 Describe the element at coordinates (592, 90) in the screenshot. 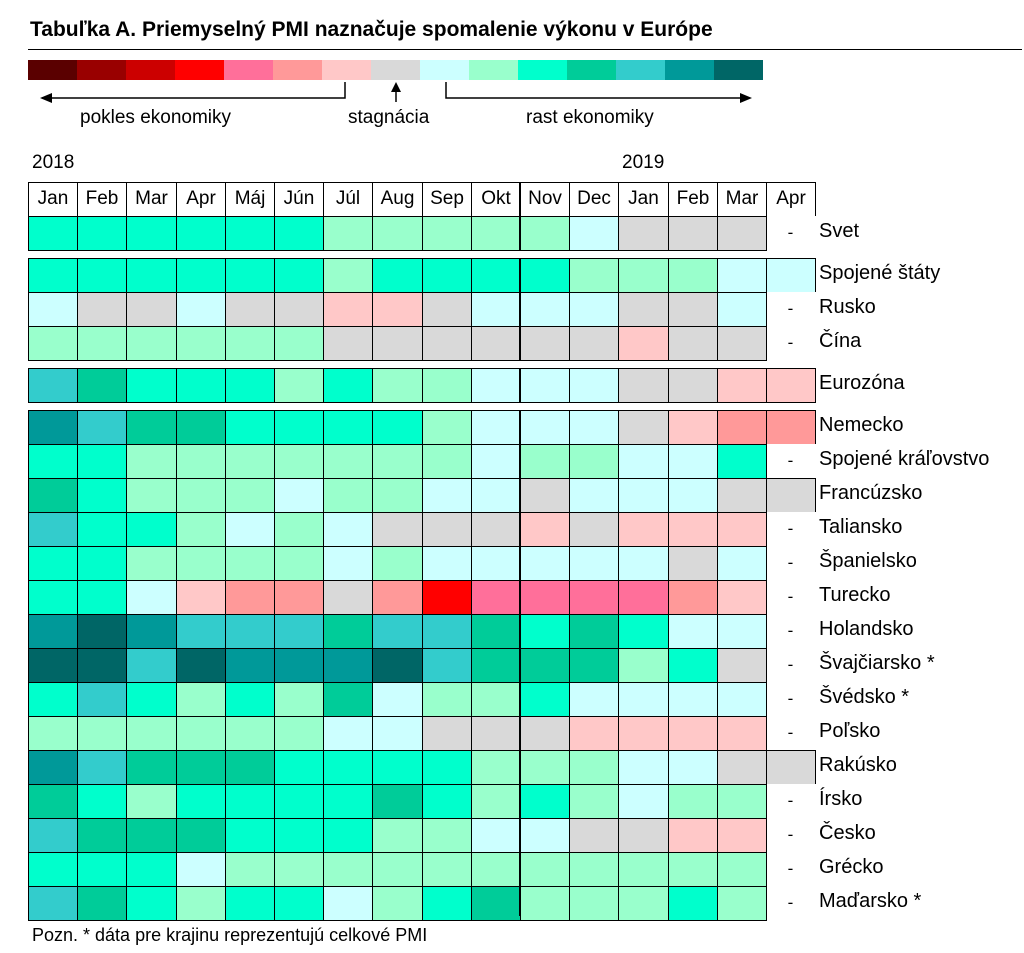

I see `growth-arrow` at that location.